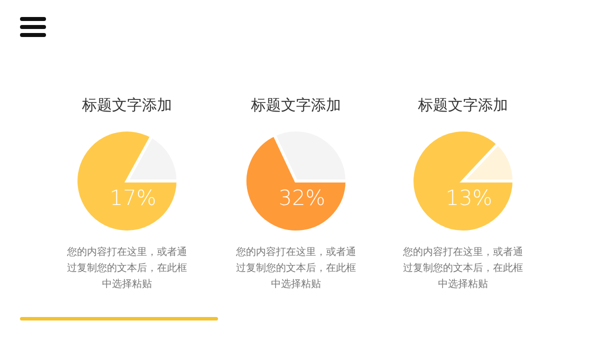  What do you see at coordinates (133, 198) in the screenshot?
I see `text: 17%` at bounding box center [133, 198].